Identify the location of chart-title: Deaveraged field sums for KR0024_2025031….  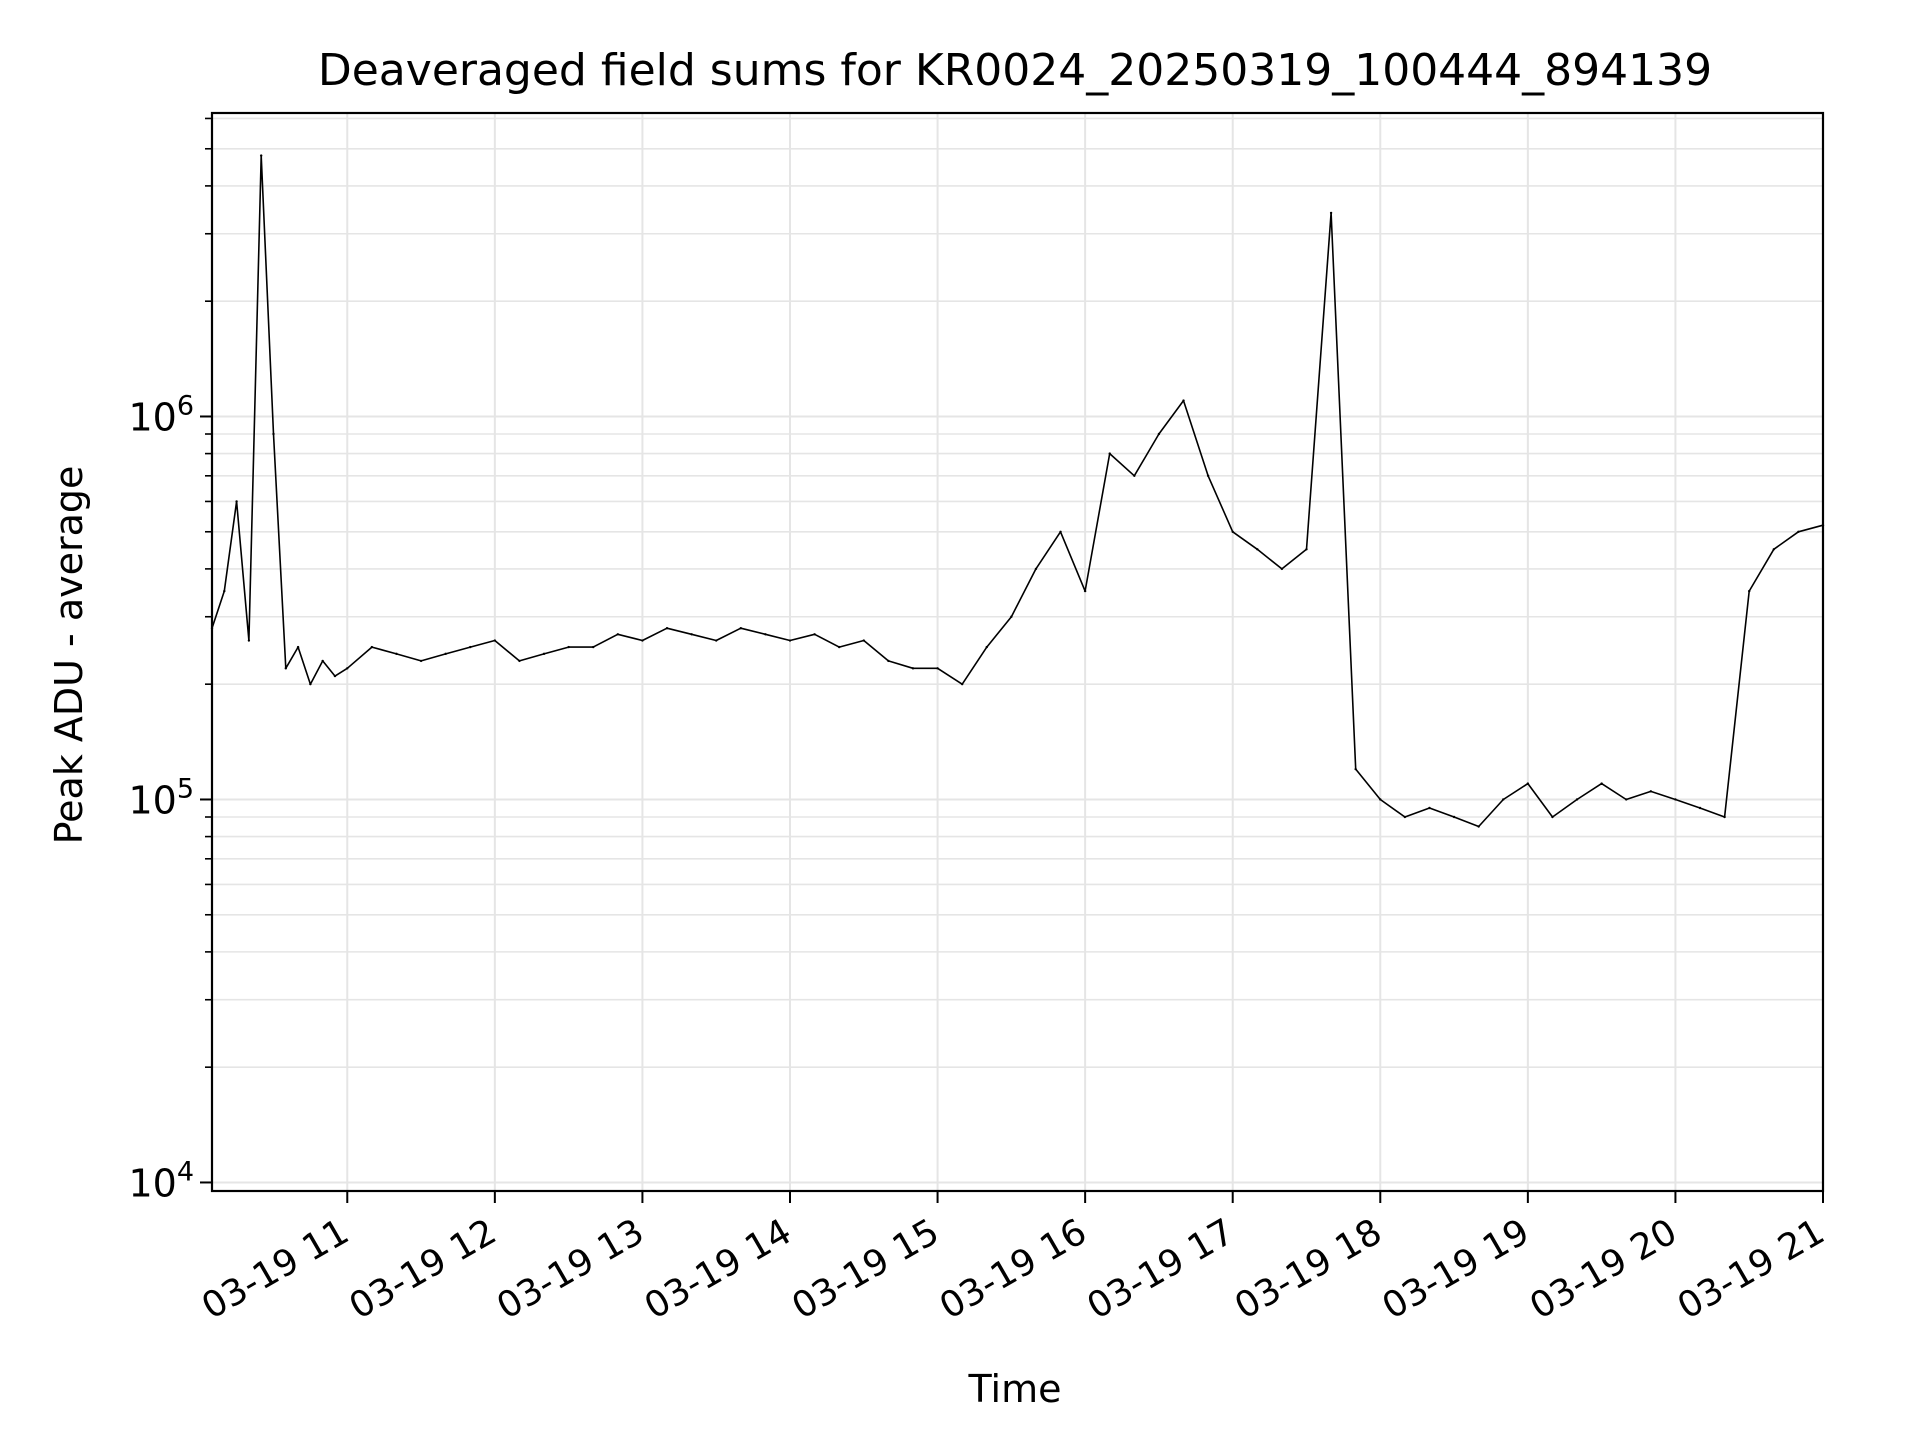
(1015, 70).